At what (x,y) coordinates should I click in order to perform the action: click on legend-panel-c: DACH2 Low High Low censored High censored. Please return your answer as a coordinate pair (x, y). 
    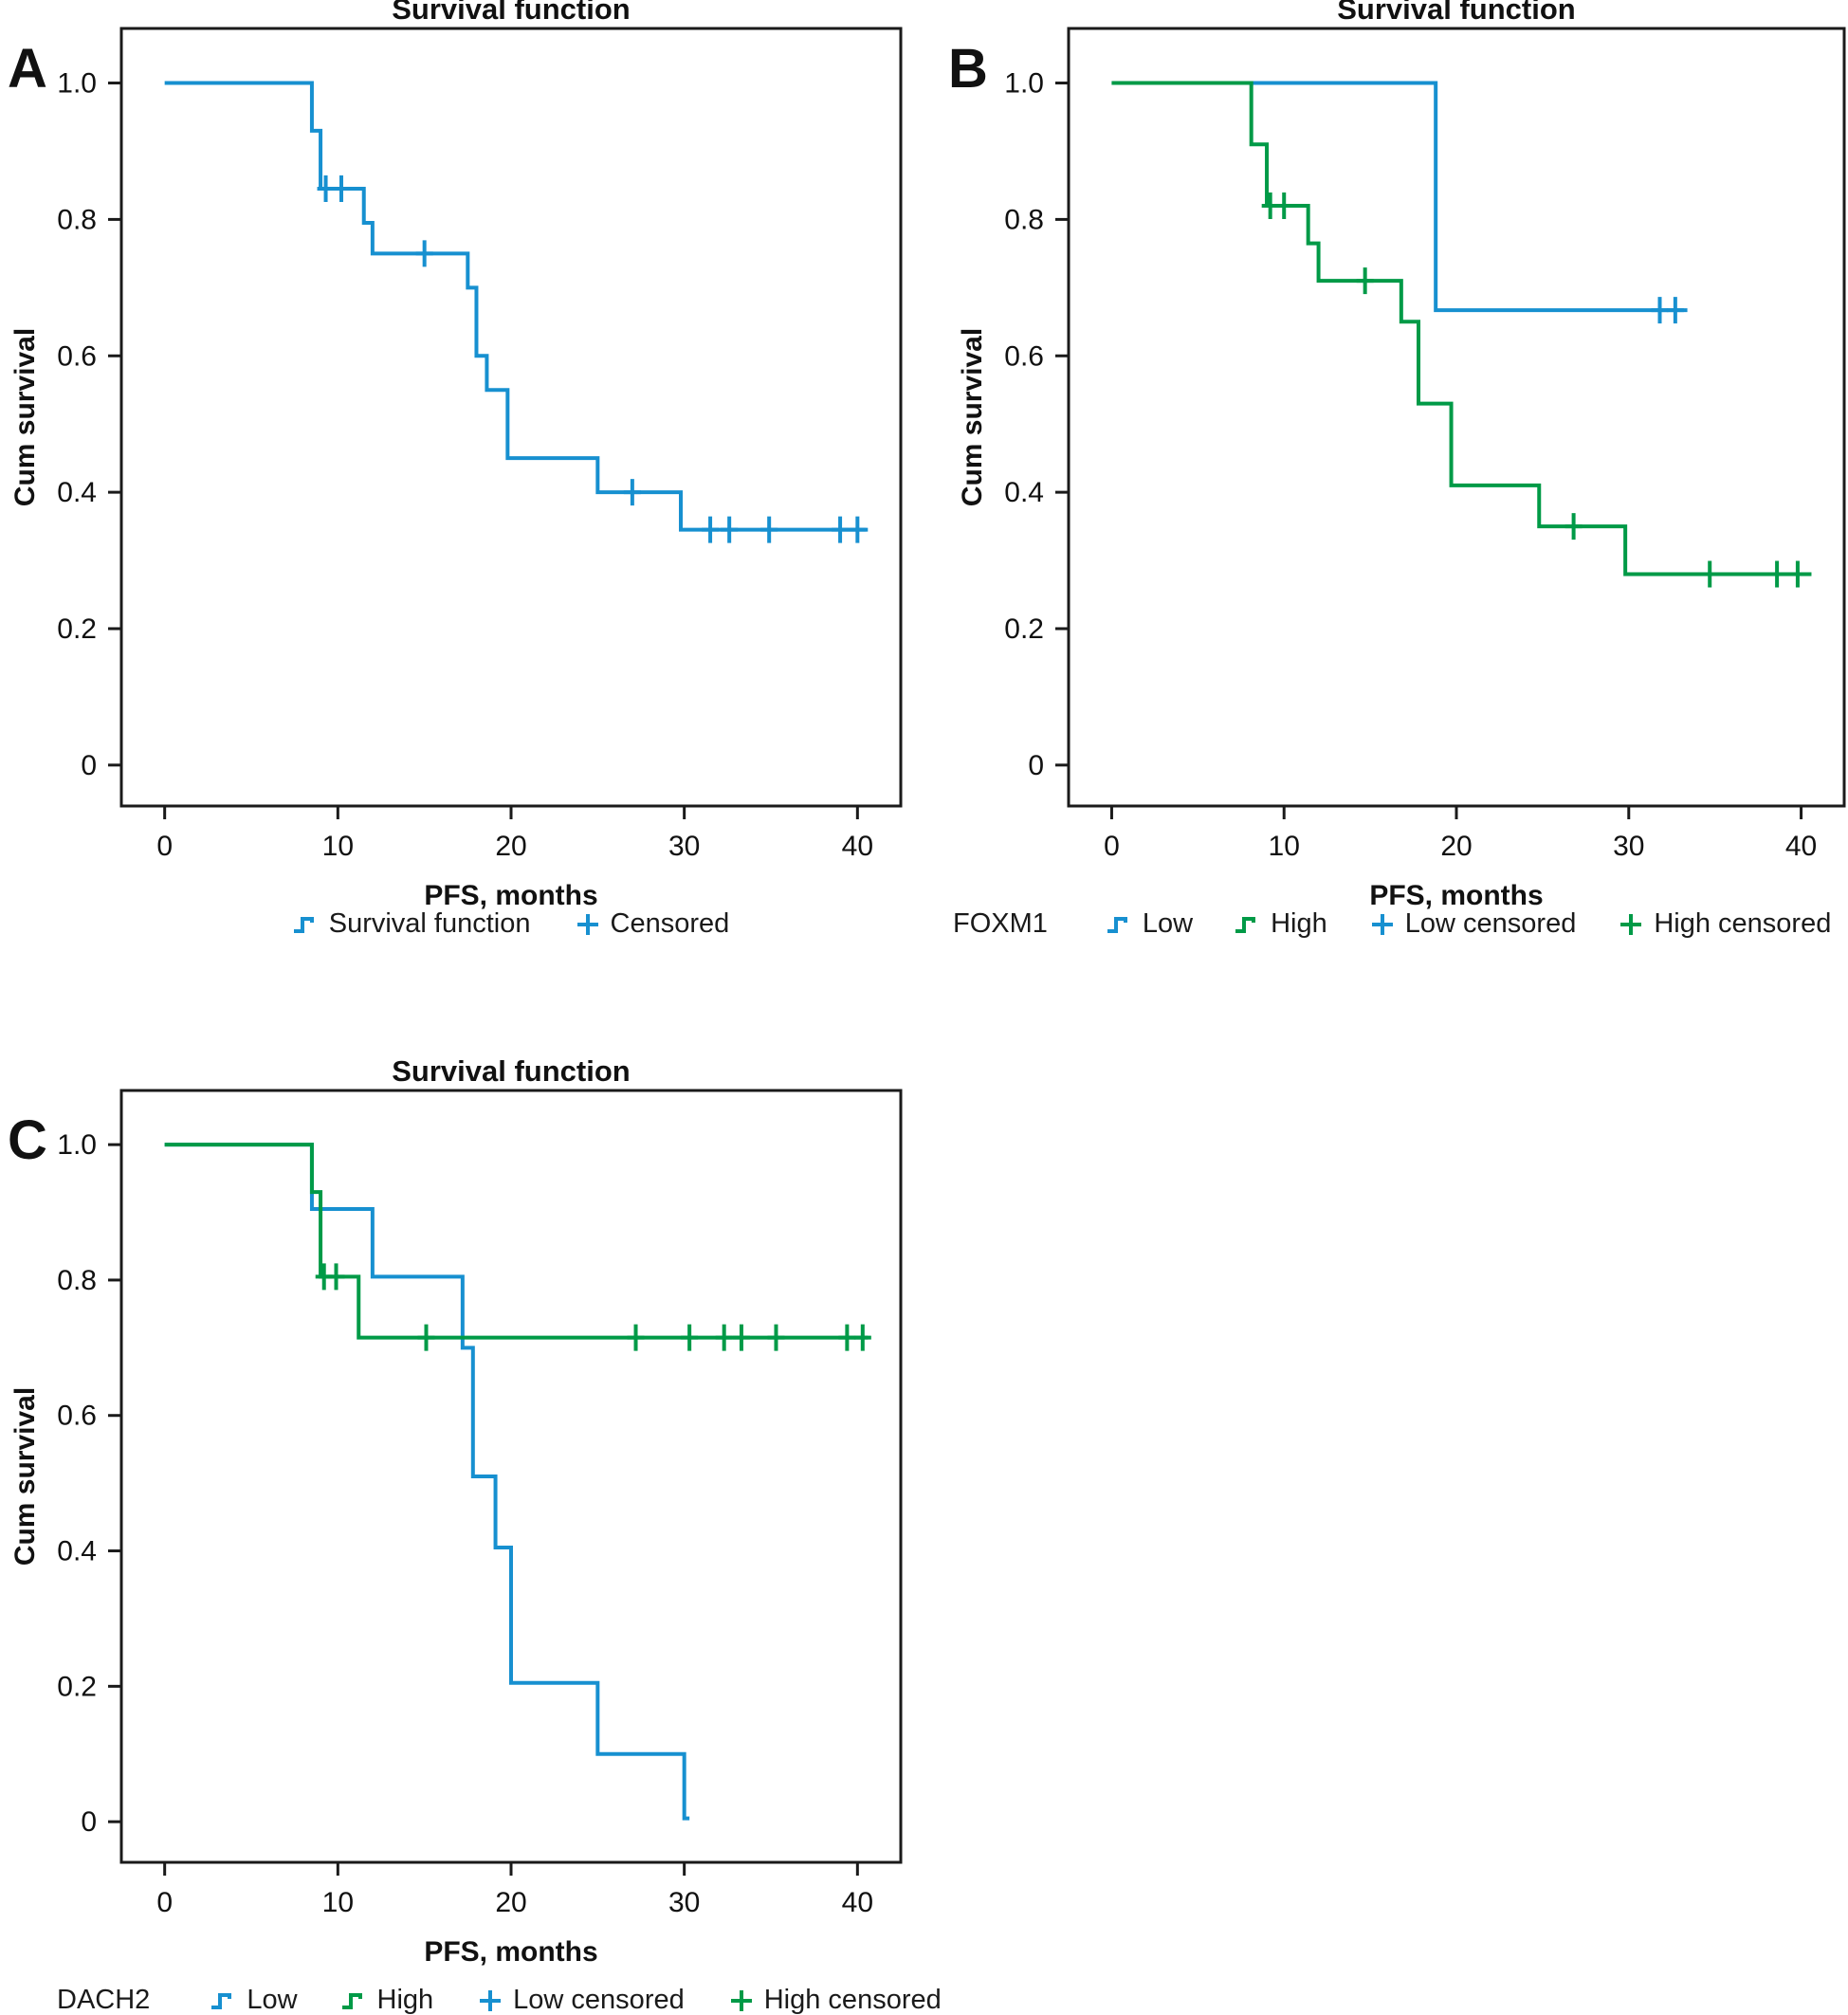
    Looking at the image, I should click on (499, 2000).